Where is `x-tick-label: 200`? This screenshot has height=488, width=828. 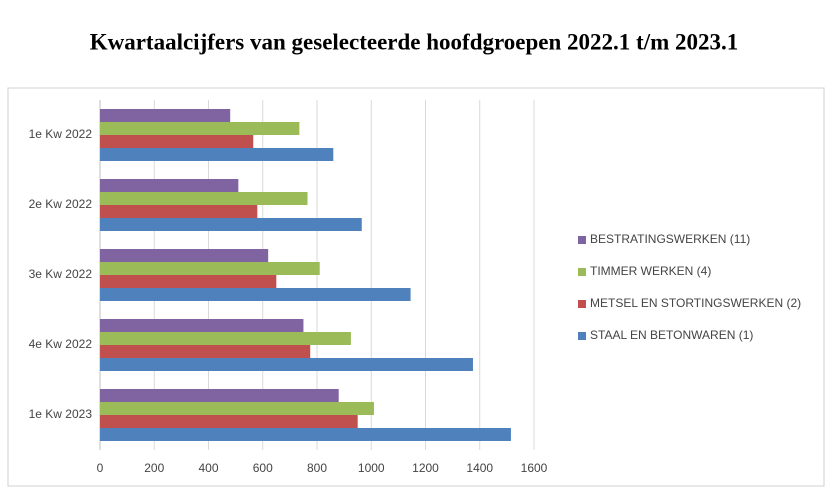 x-tick-label: 200 is located at coordinates (154, 468).